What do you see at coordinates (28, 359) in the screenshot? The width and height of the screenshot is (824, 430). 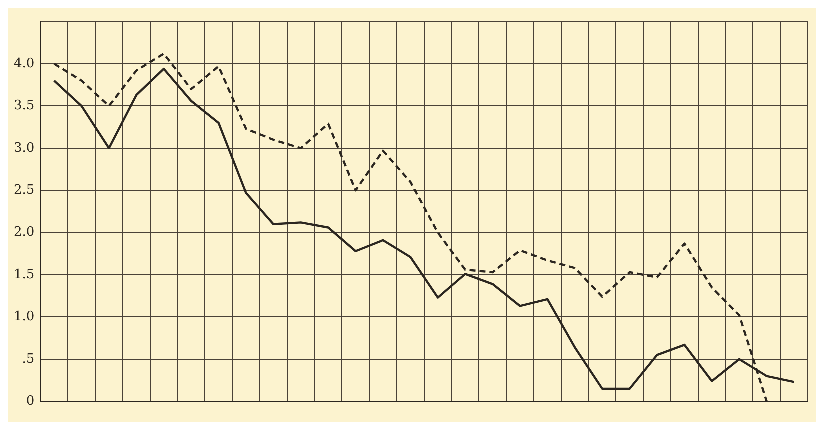 I see `y-tick-label: .5` at bounding box center [28, 359].